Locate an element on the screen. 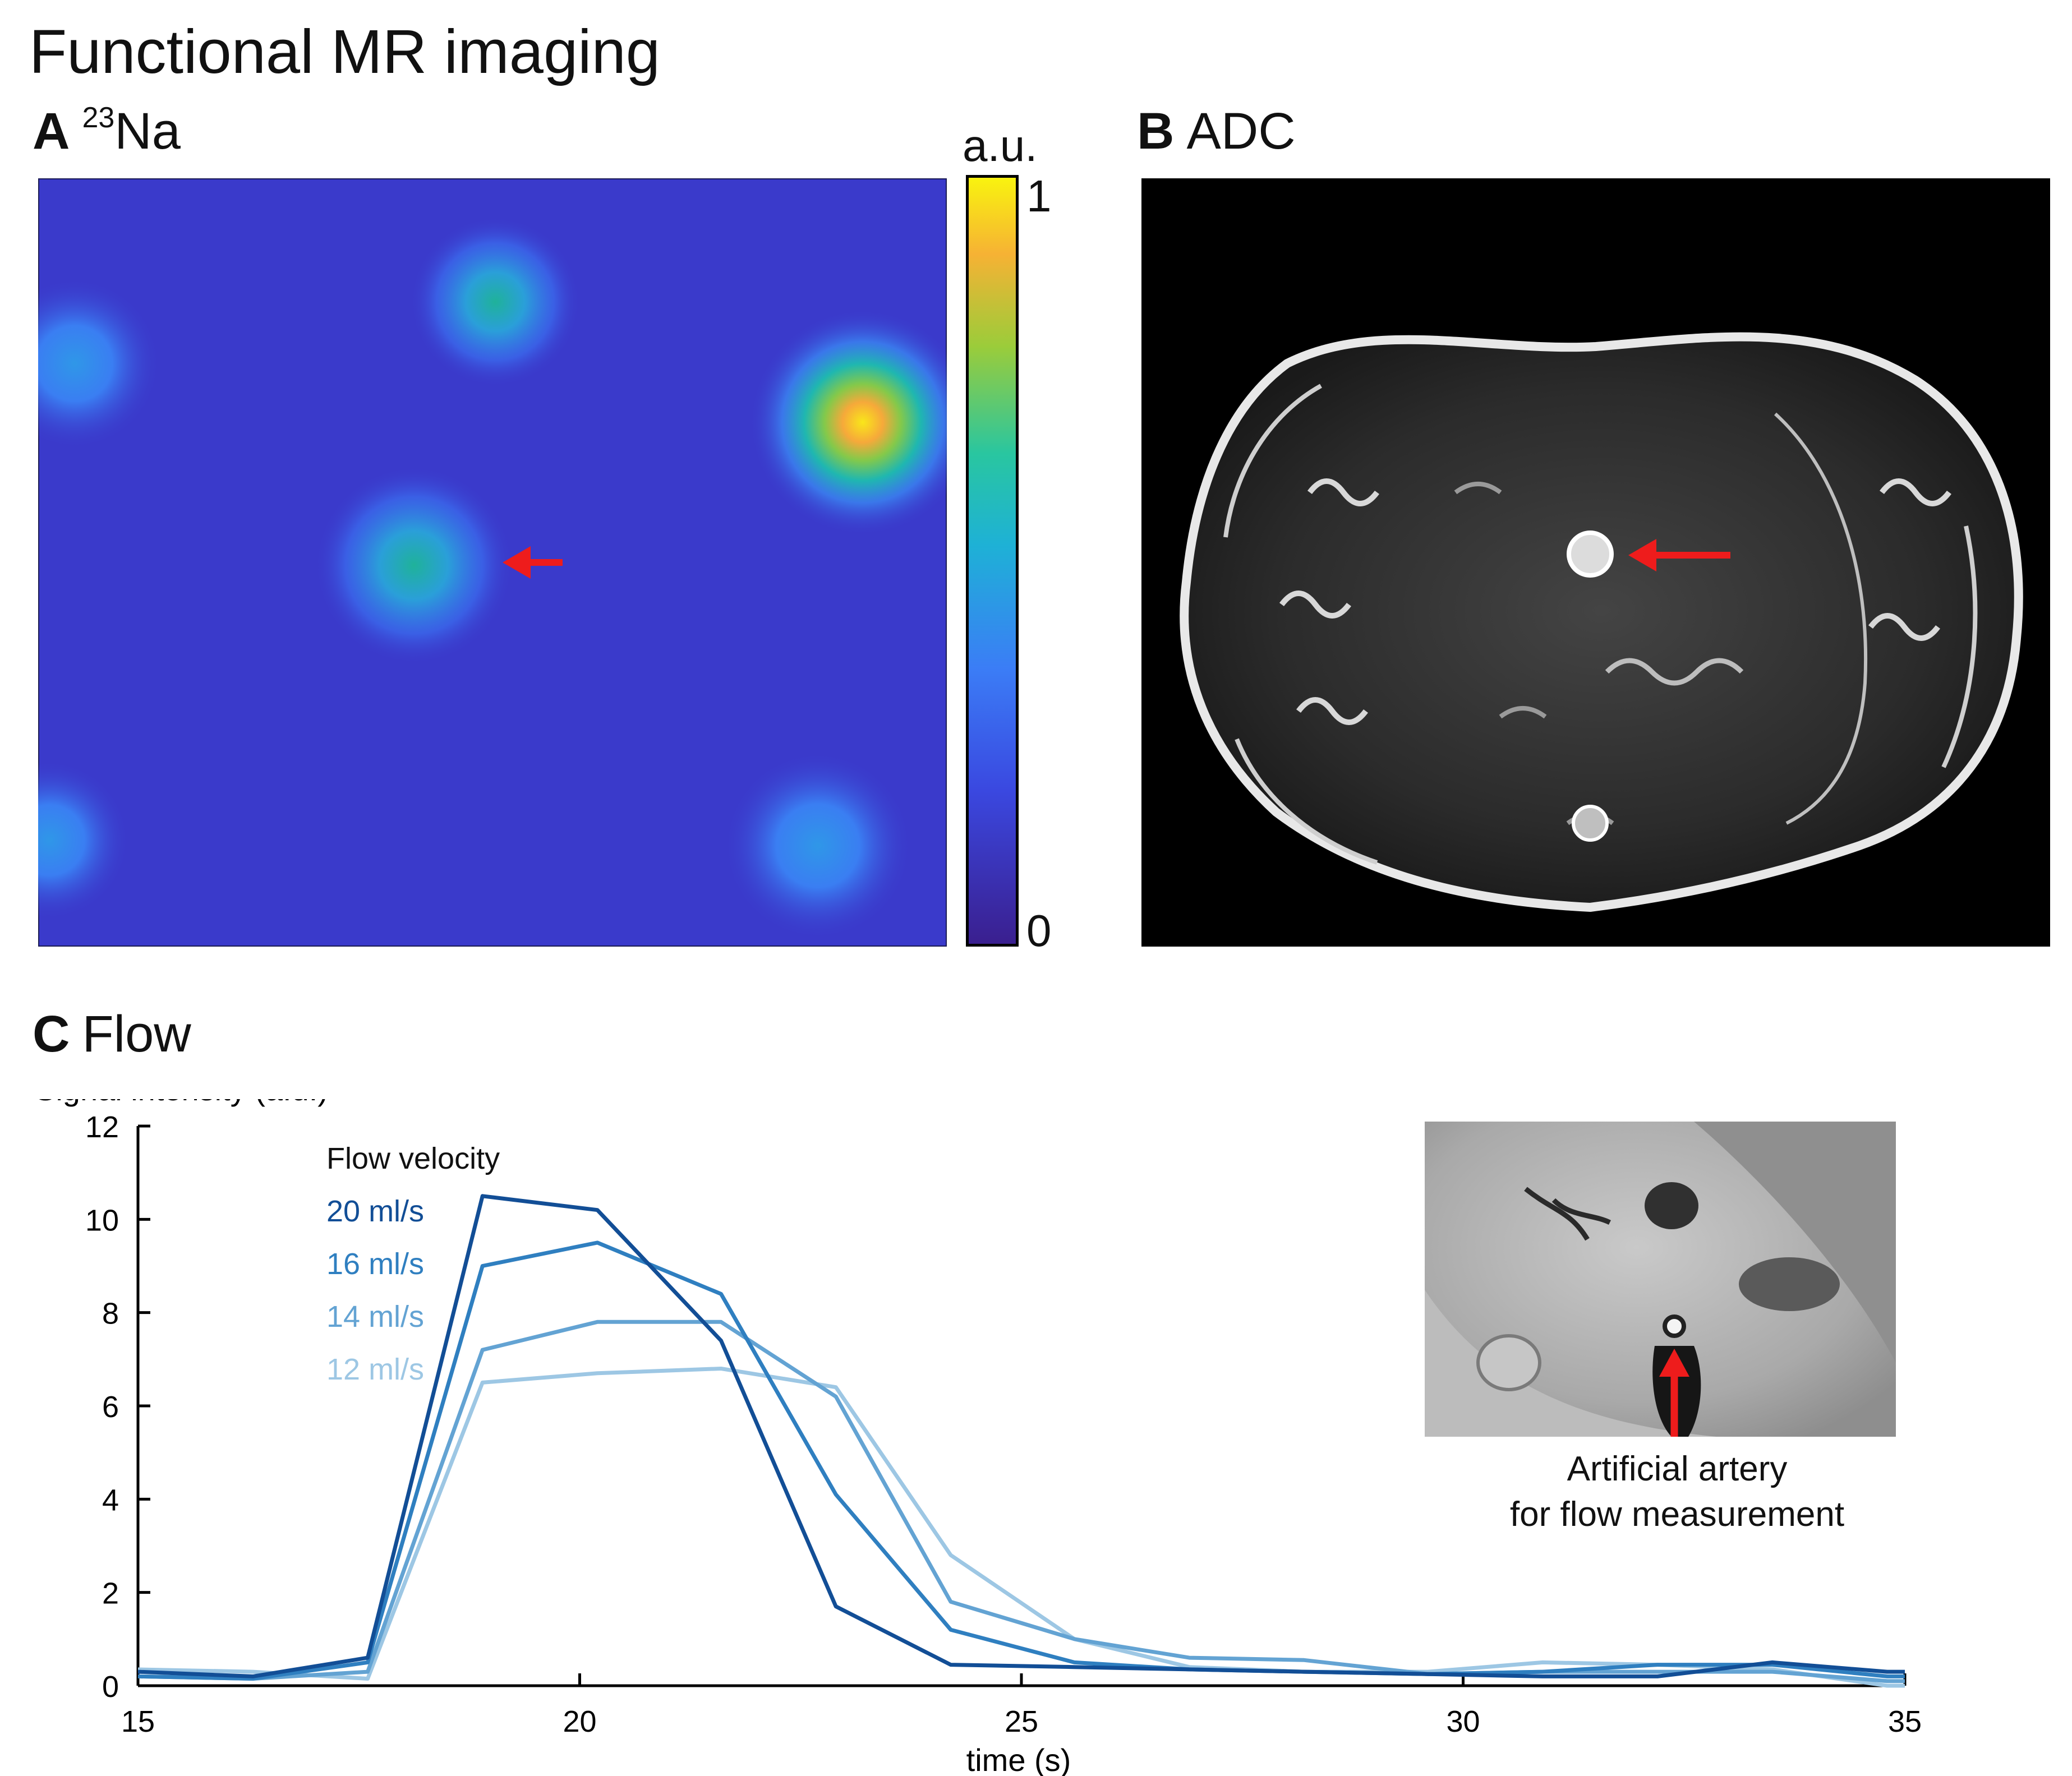 The height and width of the screenshot is (1776, 2072). legend-entry: 16 ml/s is located at coordinates (375, 1264).